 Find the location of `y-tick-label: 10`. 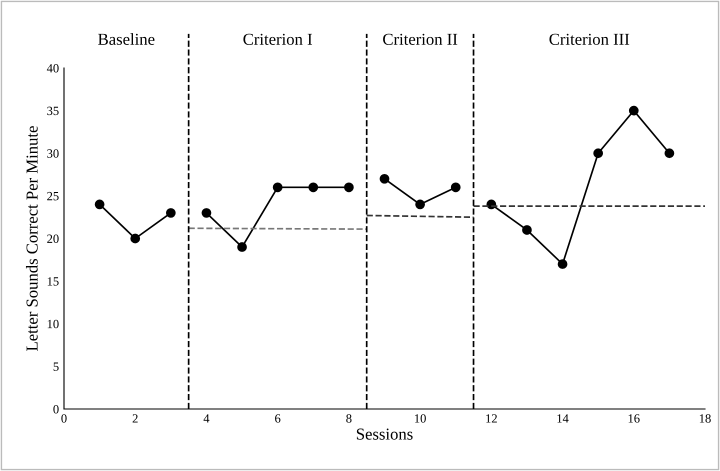

y-tick-label: 10 is located at coordinates (53, 324).